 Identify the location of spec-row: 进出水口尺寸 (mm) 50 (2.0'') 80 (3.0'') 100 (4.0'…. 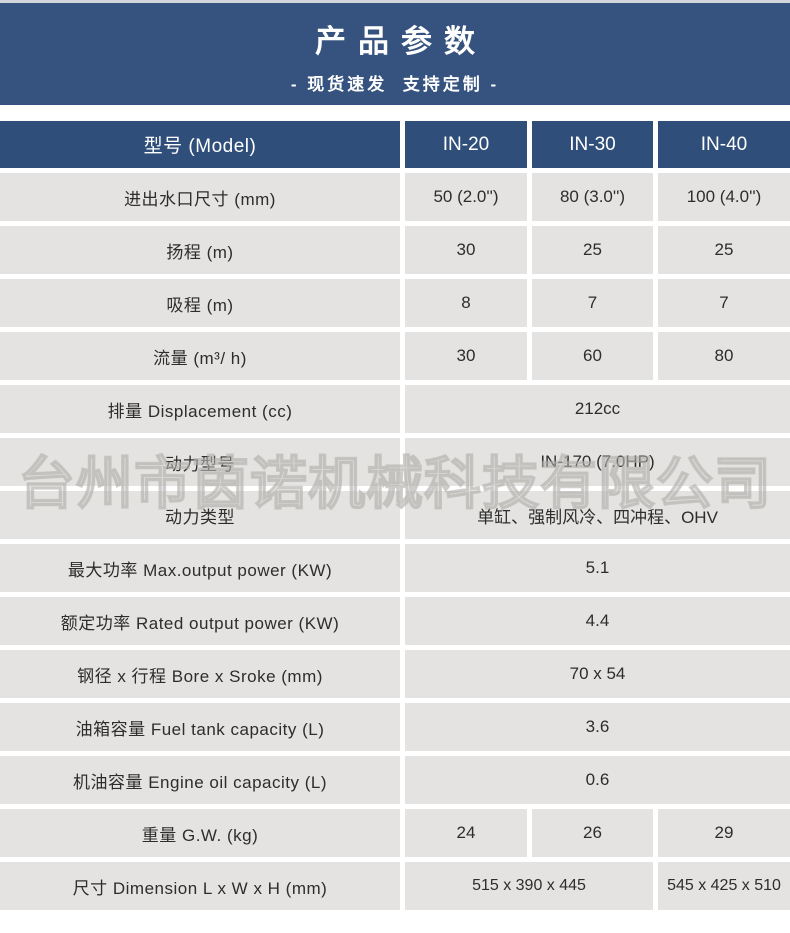
(395, 197).